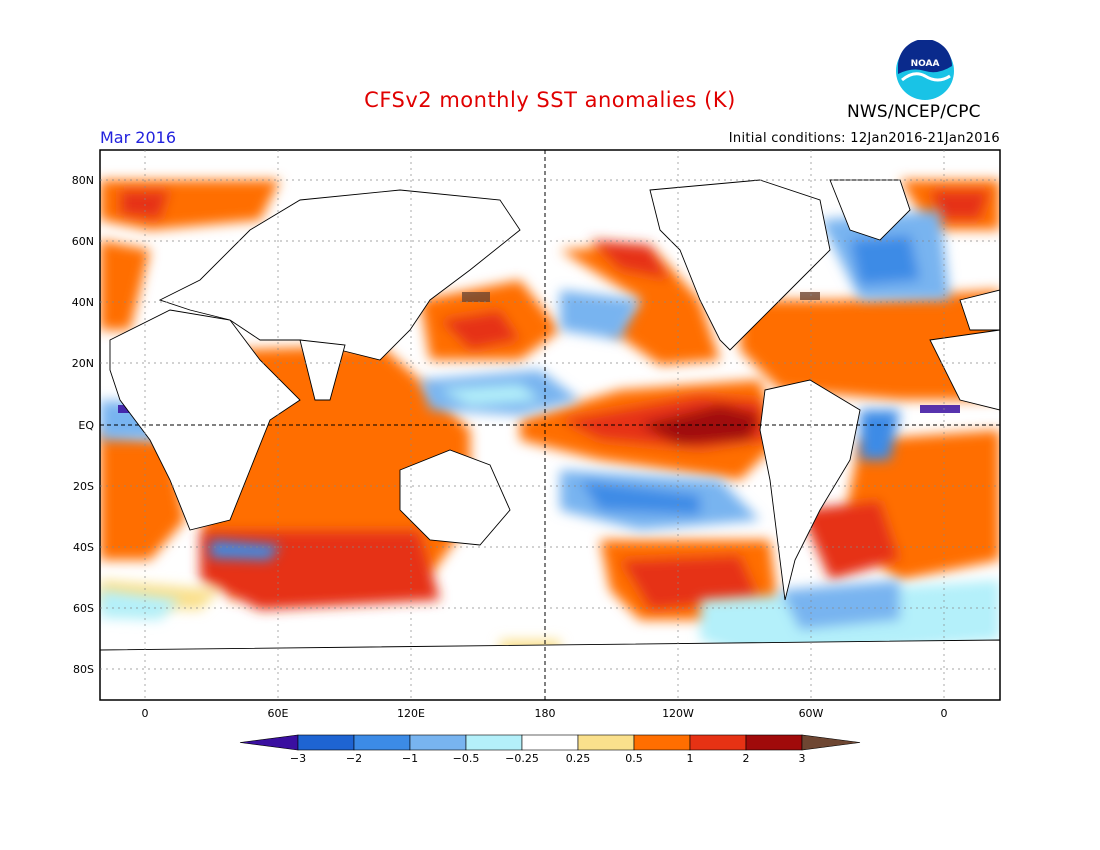  What do you see at coordinates (925, 70) in the screenshot?
I see `noaa-logo-icon: NOAA` at bounding box center [925, 70].